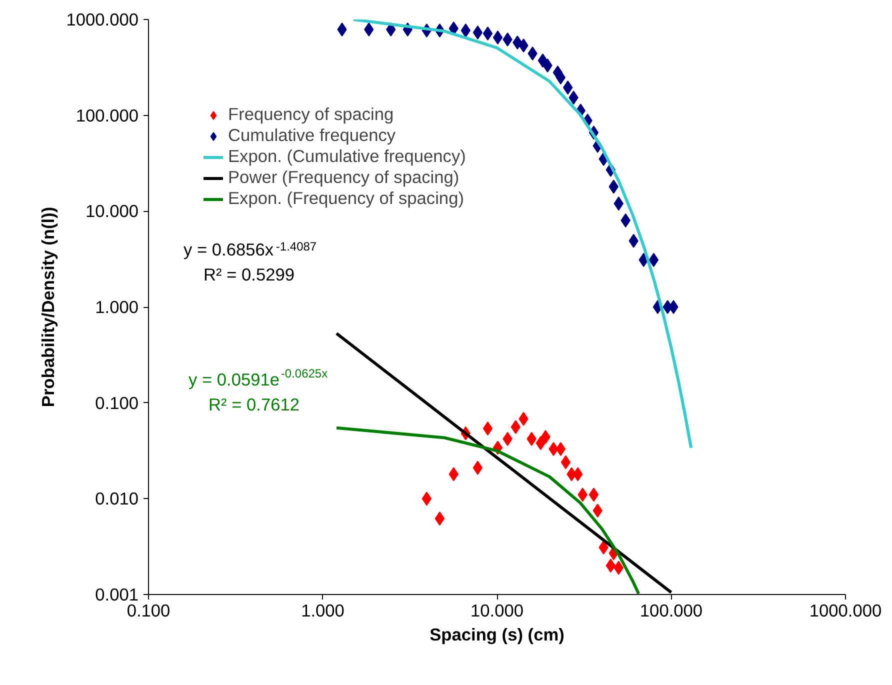 The height and width of the screenshot is (685, 892). Describe the element at coordinates (117, 498) in the screenshot. I see `y-tick-label: 0.010` at that location.